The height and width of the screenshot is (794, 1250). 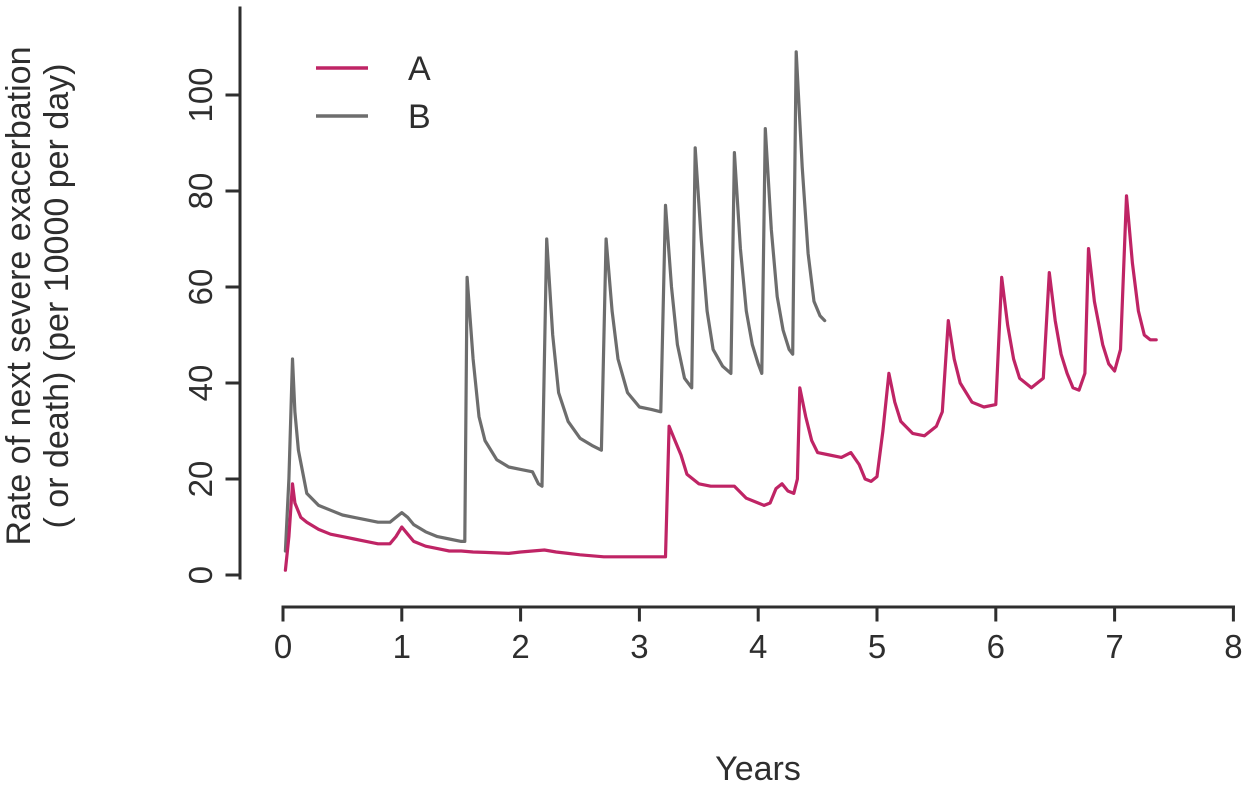 What do you see at coordinates (996, 646) in the screenshot?
I see `x-tick-label: 6` at bounding box center [996, 646].